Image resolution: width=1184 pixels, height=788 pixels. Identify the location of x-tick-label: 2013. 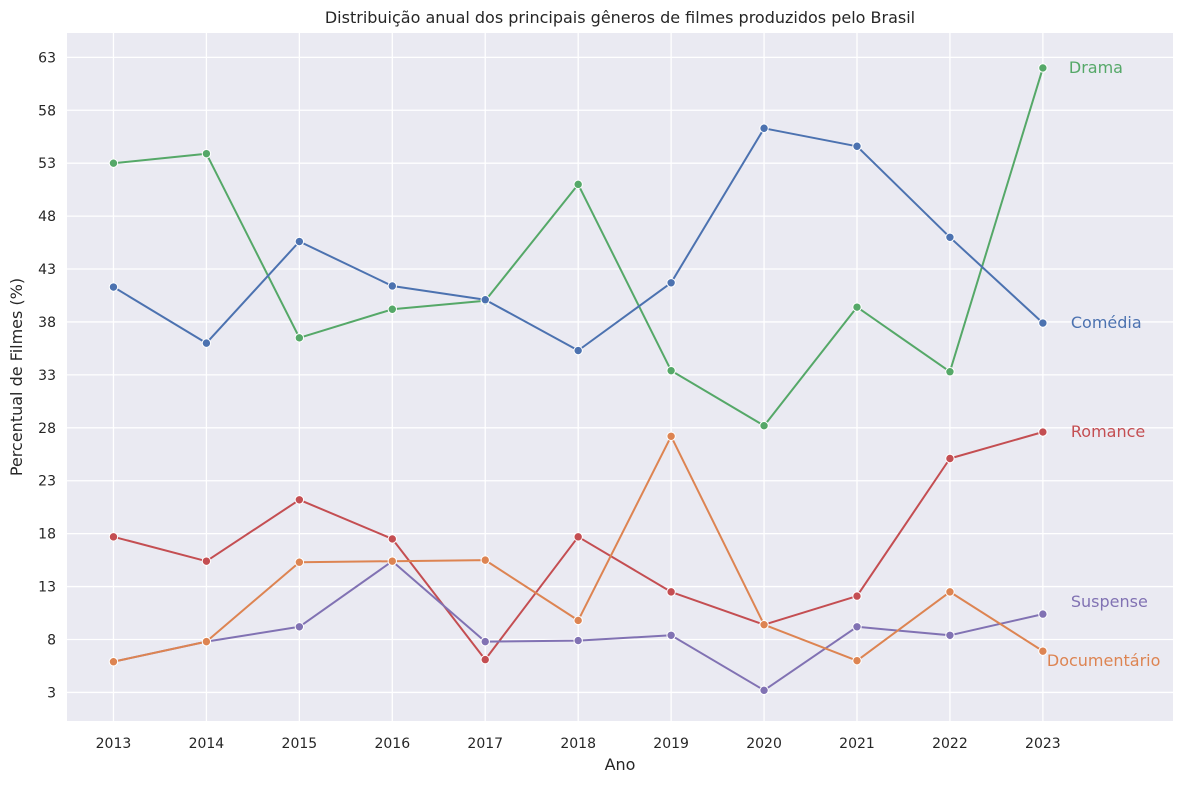
(114, 744).